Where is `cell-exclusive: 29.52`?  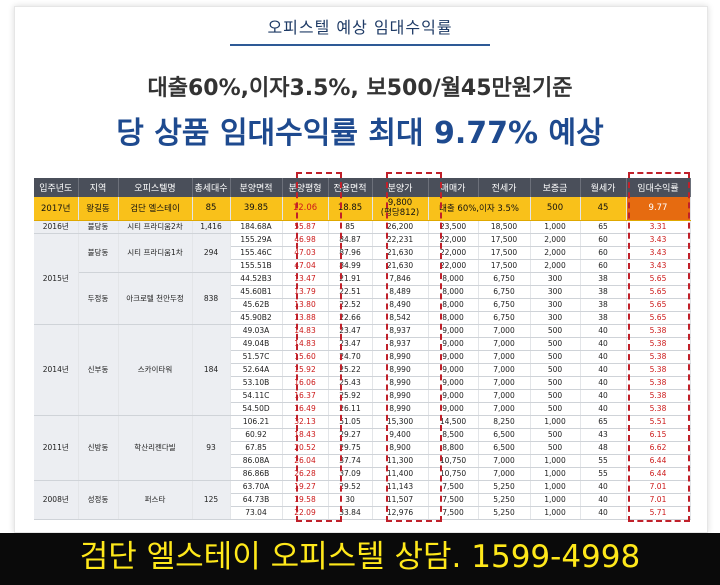
cell-exclusive: 29.52 is located at coordinates (350, 487).